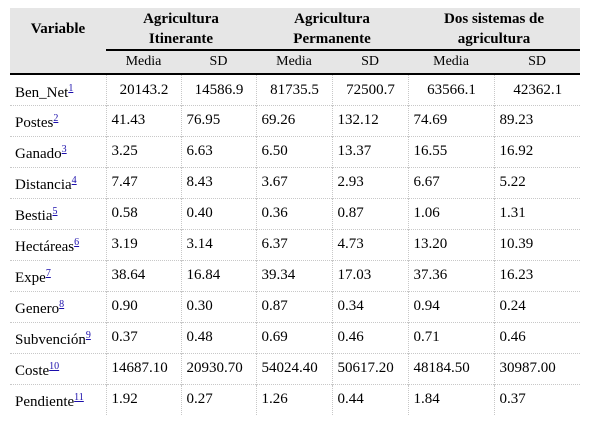 The height and width of the screenshot is (422, 590). I want to click on row-label-cell: Distancia4, so click(58, 182).